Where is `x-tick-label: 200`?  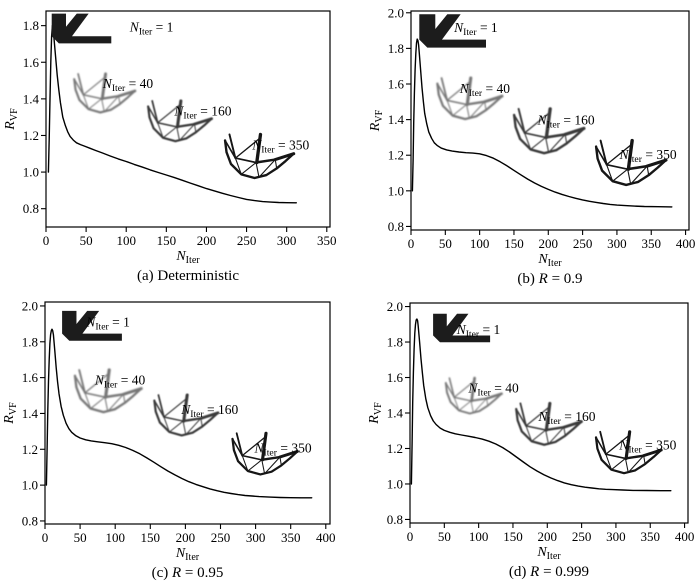 x-tick-label: 200 is located at coordinates (549, 243).